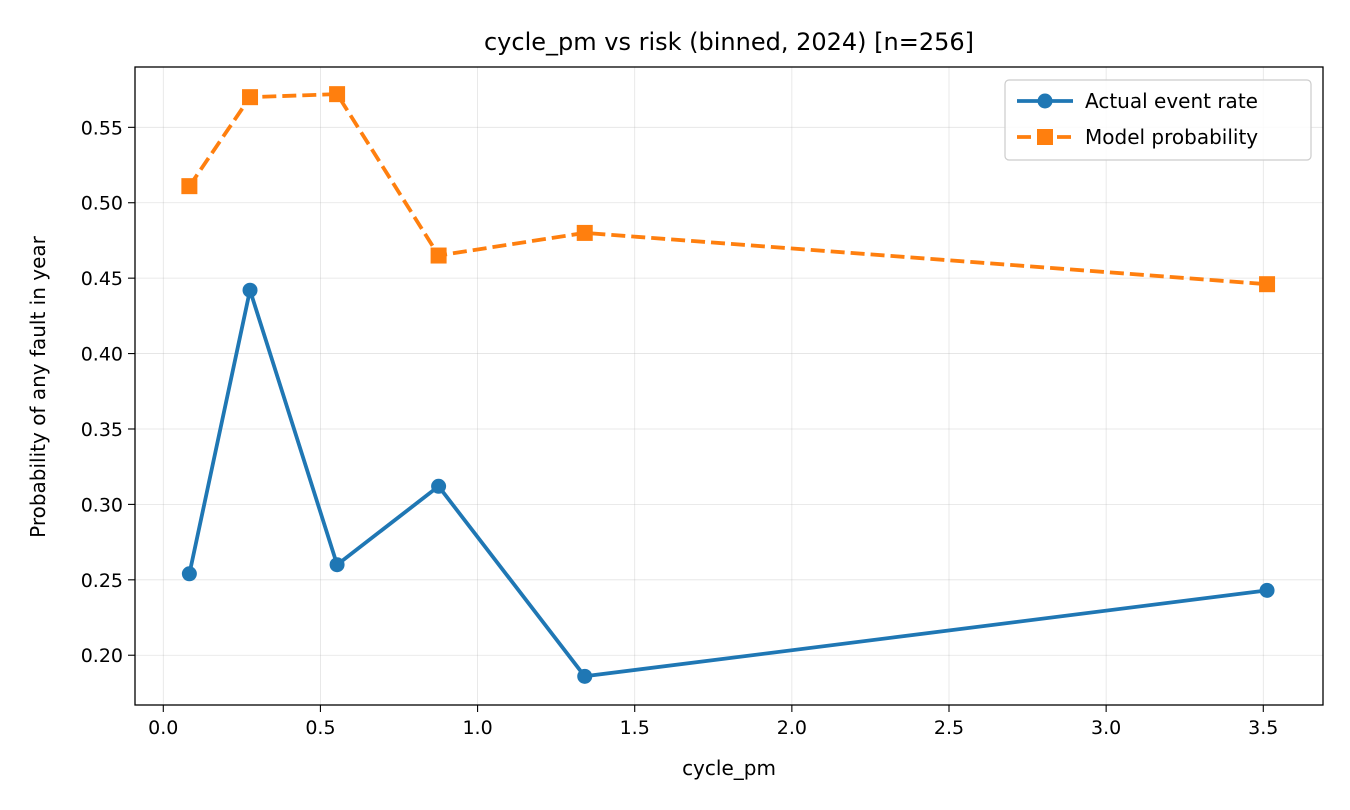 Image resolution: width=1350 pixels, height=810 pixels. I want to click on legend-label: Actual event rate, so click(1171, 101).